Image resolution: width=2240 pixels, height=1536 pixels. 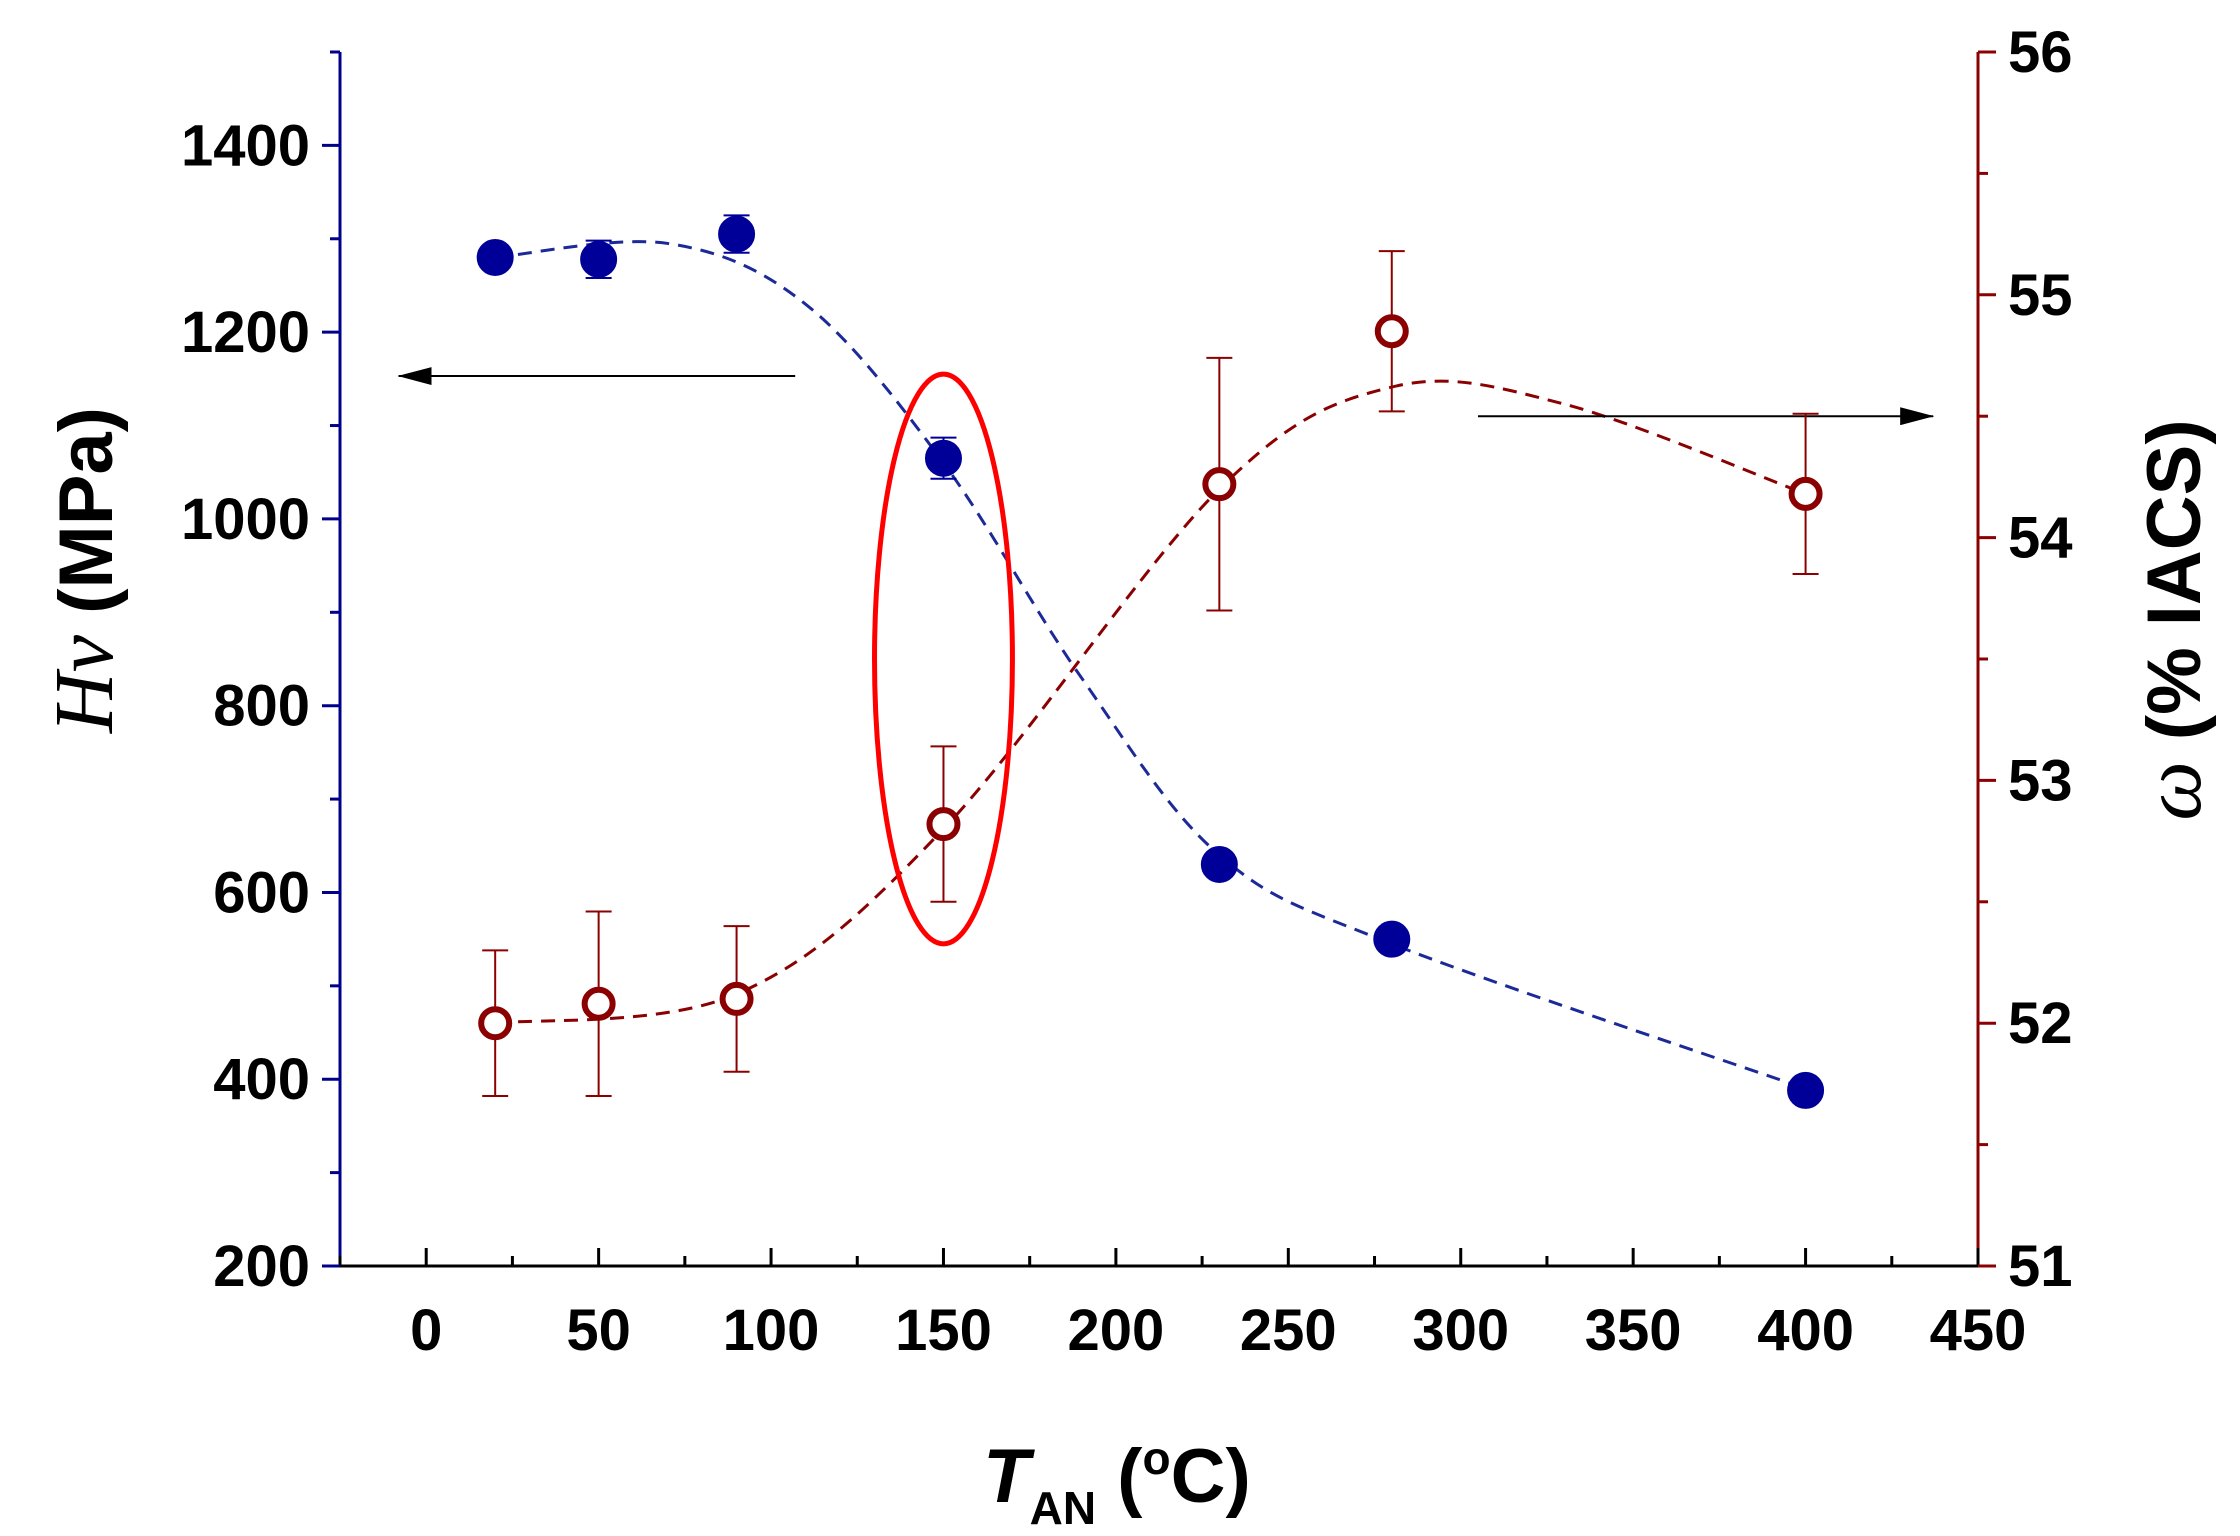 I want to click on left-tick-label: 400, so click(x=261, y=1079).